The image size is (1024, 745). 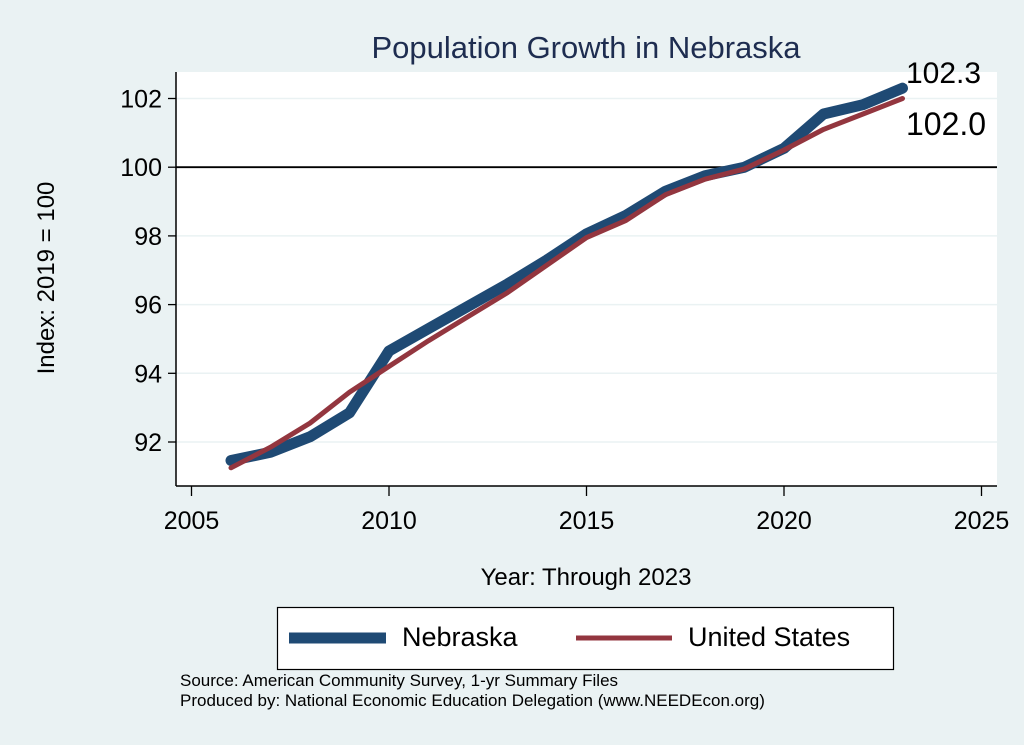 What do you see at coordinates (148, 443) in the screenshot?
I see `y-tick-label: 92` at bounding box center [148, 443].